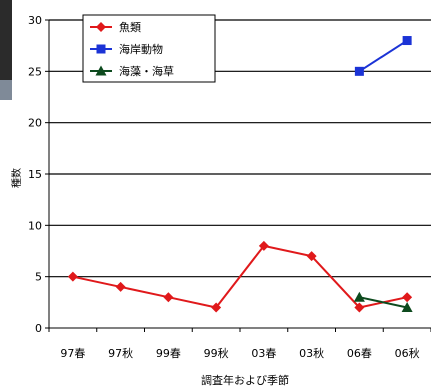  Describe the element at coordinates (245, 379) in the screenshot. I see `x-axis-title: 調査年および季節` at that location.